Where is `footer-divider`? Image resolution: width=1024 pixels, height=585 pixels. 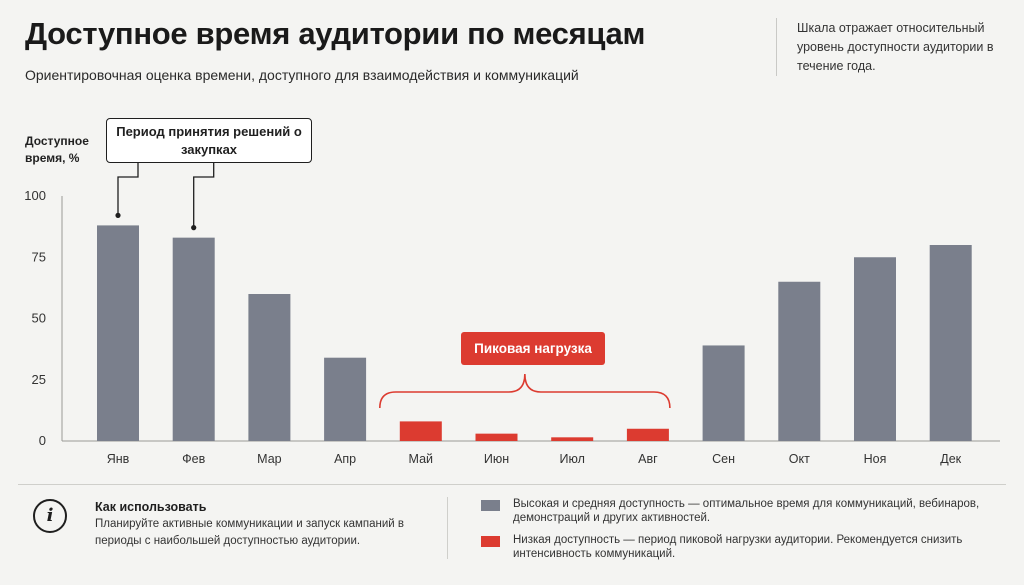 footer-divider is located at coordinates (512, 484).